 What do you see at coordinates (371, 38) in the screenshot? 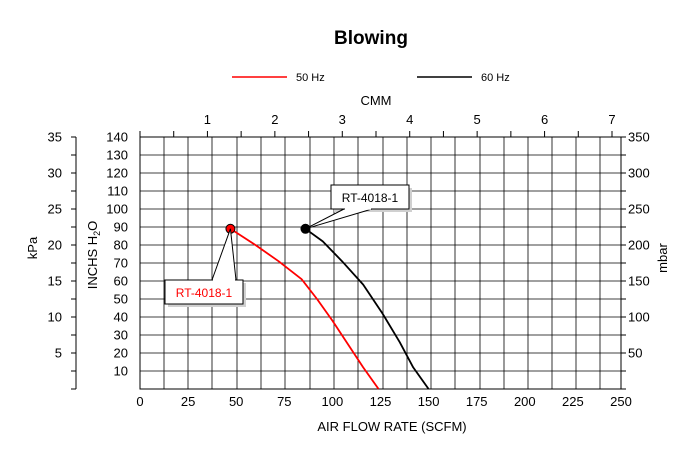
I see `chart-title: Blowing` at bounding box center [371, 38].